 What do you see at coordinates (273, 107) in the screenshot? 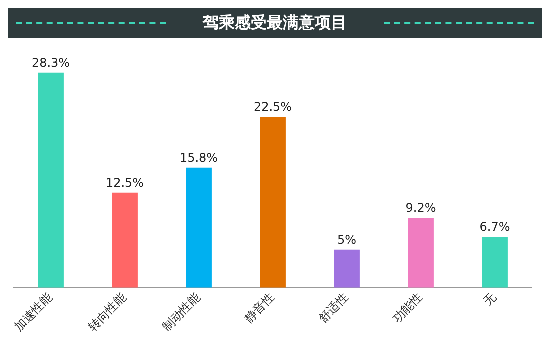
I see `data-label: 22.5%` at bounding box center [273, 107].